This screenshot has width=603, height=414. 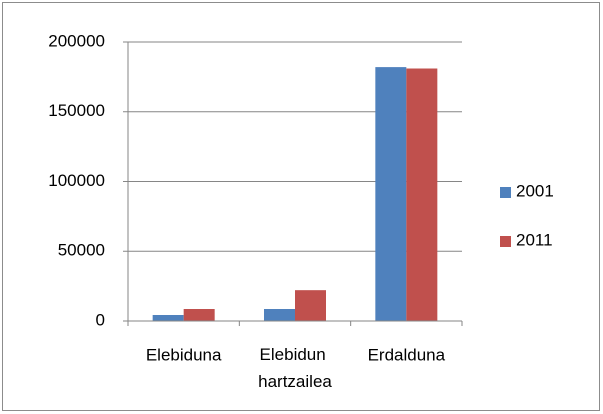 I want to click on x-tick-label: Elebidun hartzailea, so click(x=295, y=368).